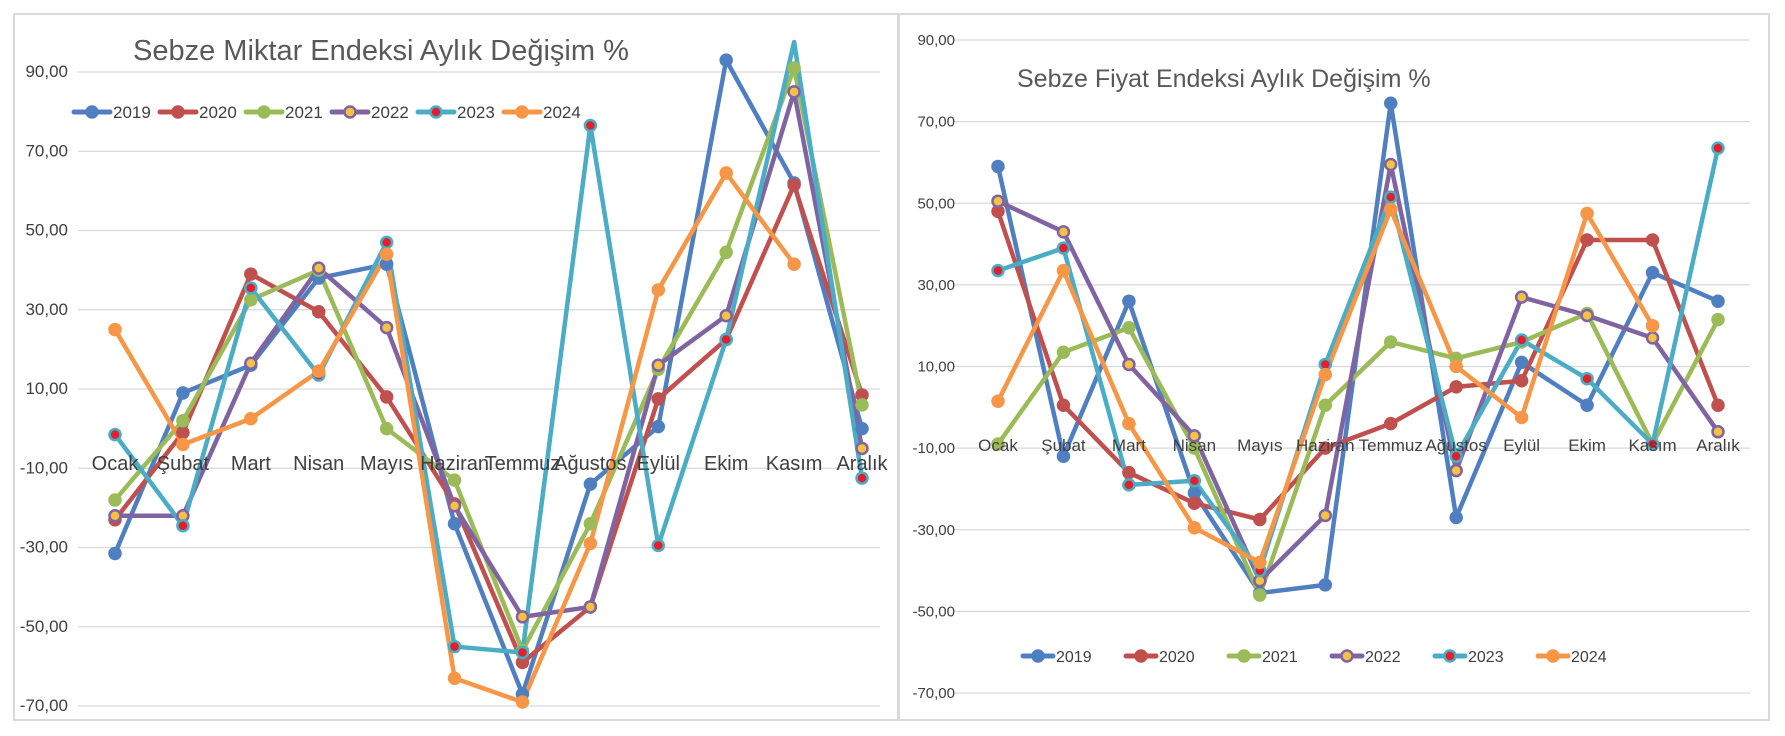  I want to click on x-tick-label: Eylül, so click(1521, 445).